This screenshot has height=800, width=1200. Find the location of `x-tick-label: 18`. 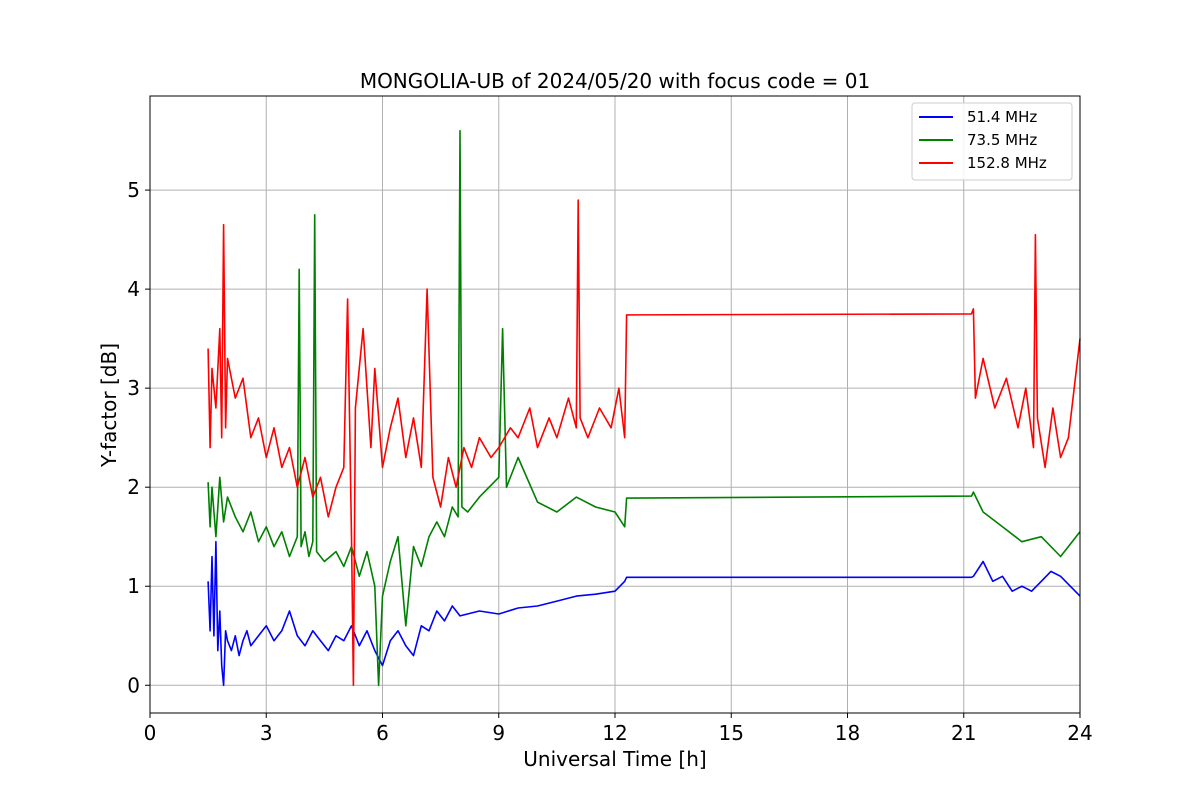

x-tick-label: 18 is located at coordinates (847, 733).